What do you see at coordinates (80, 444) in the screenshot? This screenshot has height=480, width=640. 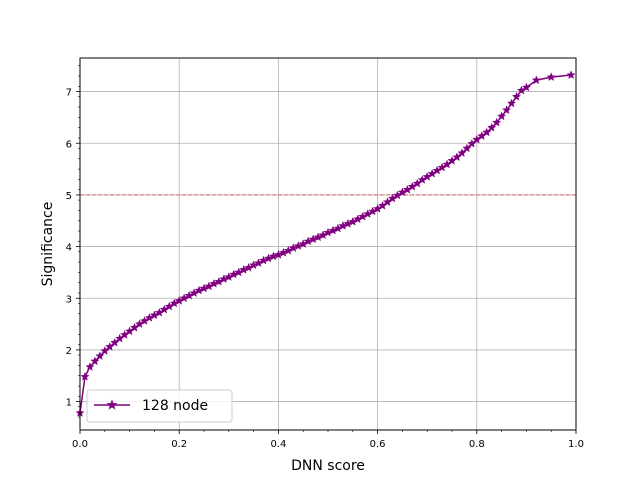 I see `x-tick-label: 0.0` at bounding box center [80, 444].